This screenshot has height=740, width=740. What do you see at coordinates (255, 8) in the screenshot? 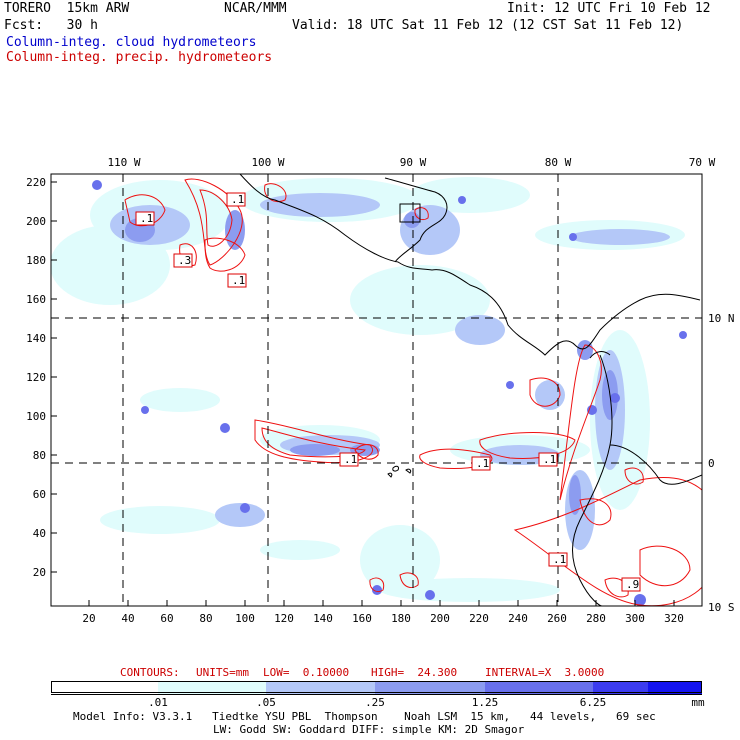
I see `org-label: NCAR/MMM` at bounding box center [255, 8].